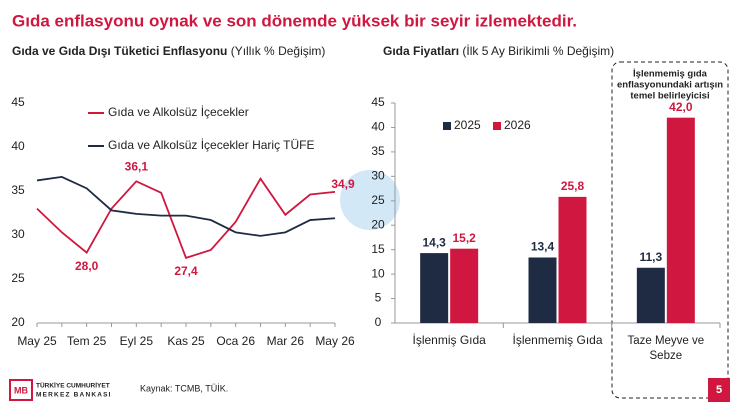  What do you see at coordinates (464, 238) in the screenshot?
I see `data-label: 15,2` at bounding box center [464, 238].